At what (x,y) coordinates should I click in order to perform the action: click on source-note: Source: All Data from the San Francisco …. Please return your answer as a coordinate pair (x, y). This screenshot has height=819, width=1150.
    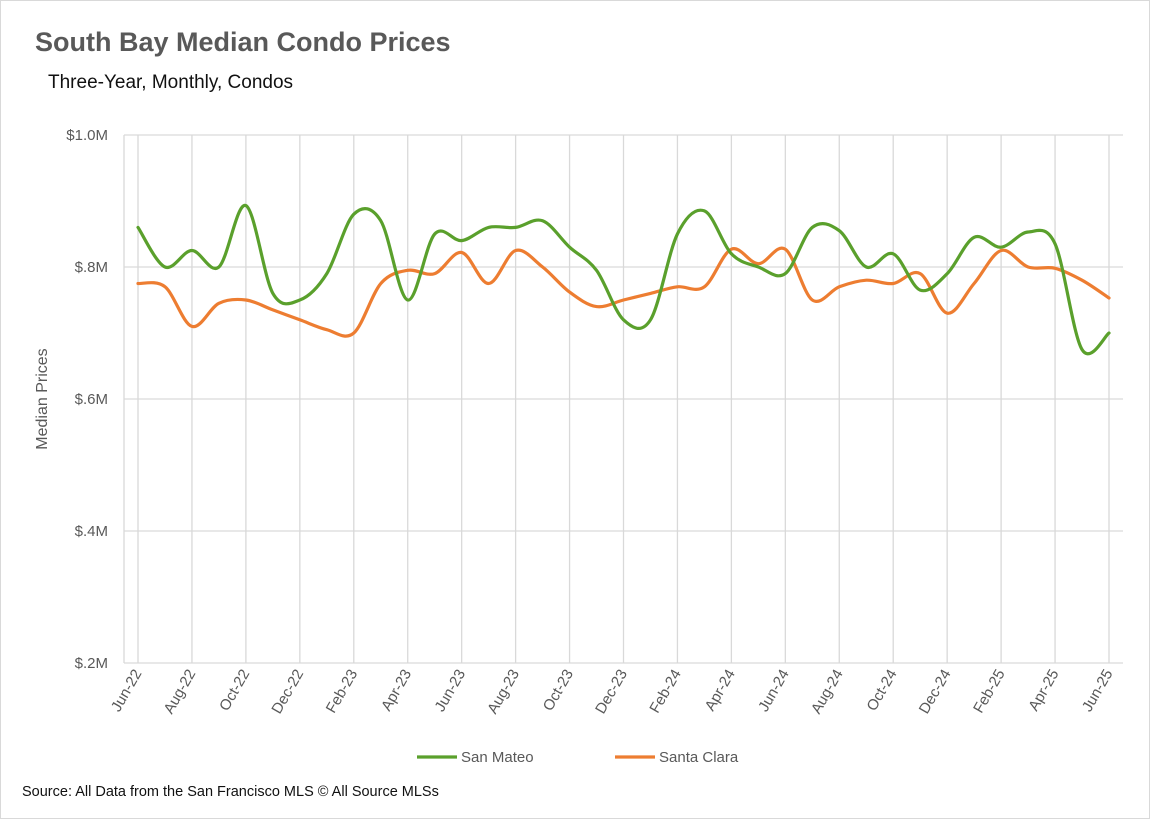
    Looking at the image, I should click on (230, 792).